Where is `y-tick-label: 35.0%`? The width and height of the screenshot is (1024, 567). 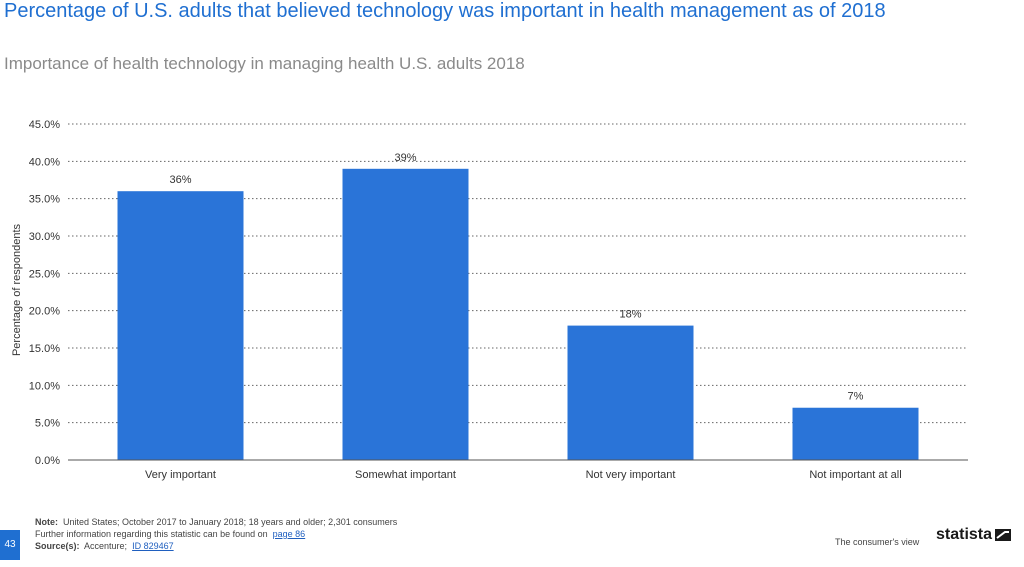 y-tick-label: 35.0% is located at coordinates (44, 200).